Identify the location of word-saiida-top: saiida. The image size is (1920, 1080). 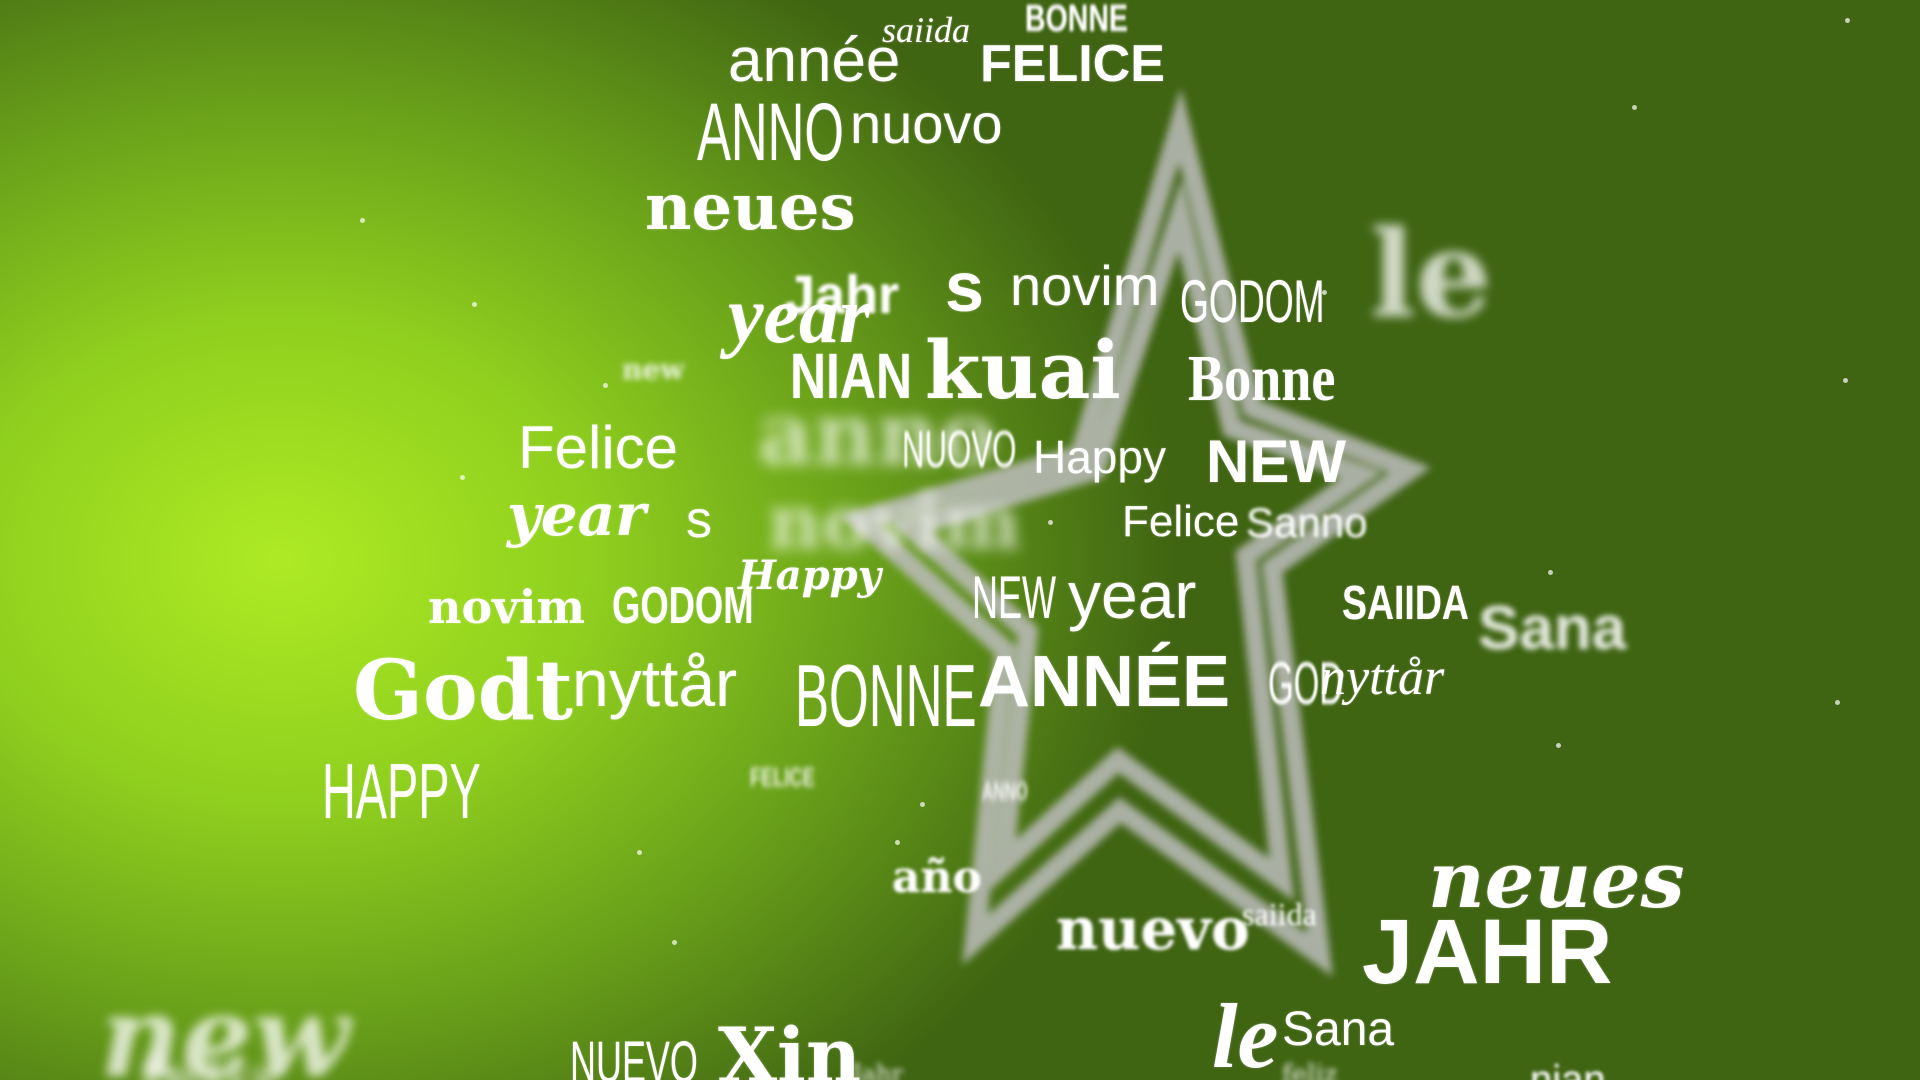
(926, 30).